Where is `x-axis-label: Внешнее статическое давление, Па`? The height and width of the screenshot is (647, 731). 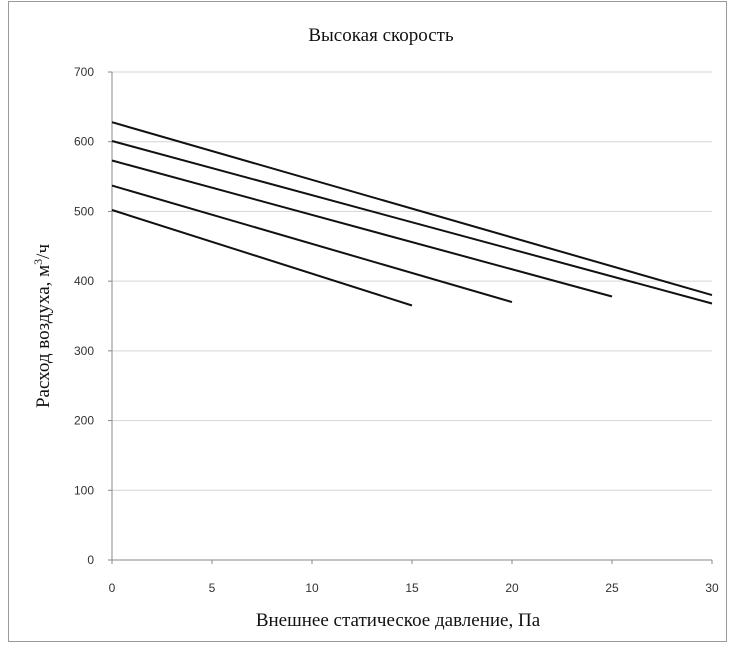
x-axis-label: Внешнее статическое давление, Па is located at coordinates (398, 620).